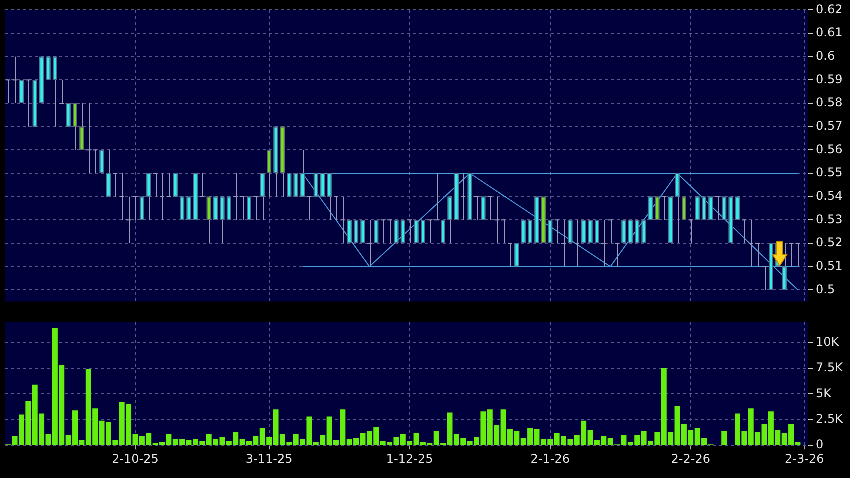  I want to click on x-tick-label: 2-10-25, so click(135, 459).